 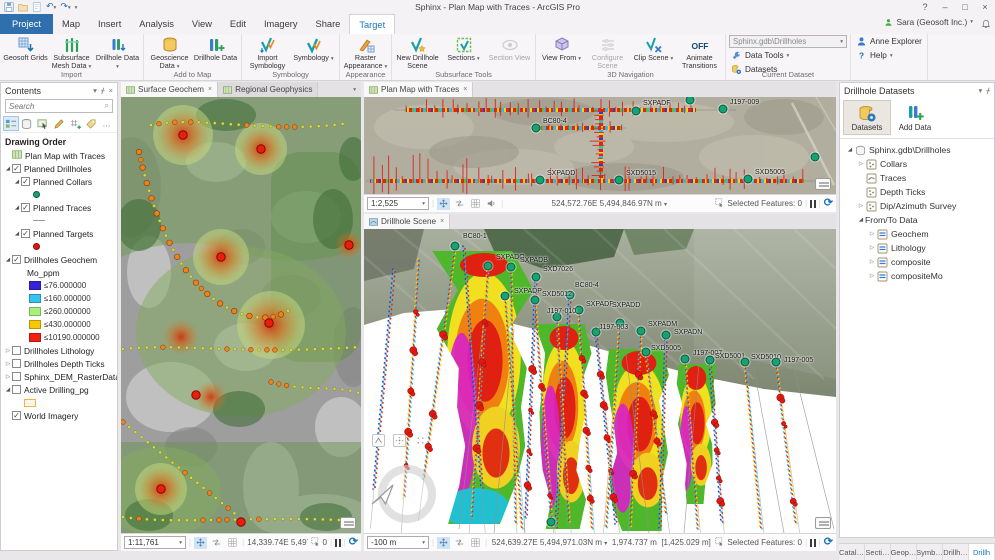 I want to click on tree-item-collars: ▷ Collars, so click(x=917, y=164).